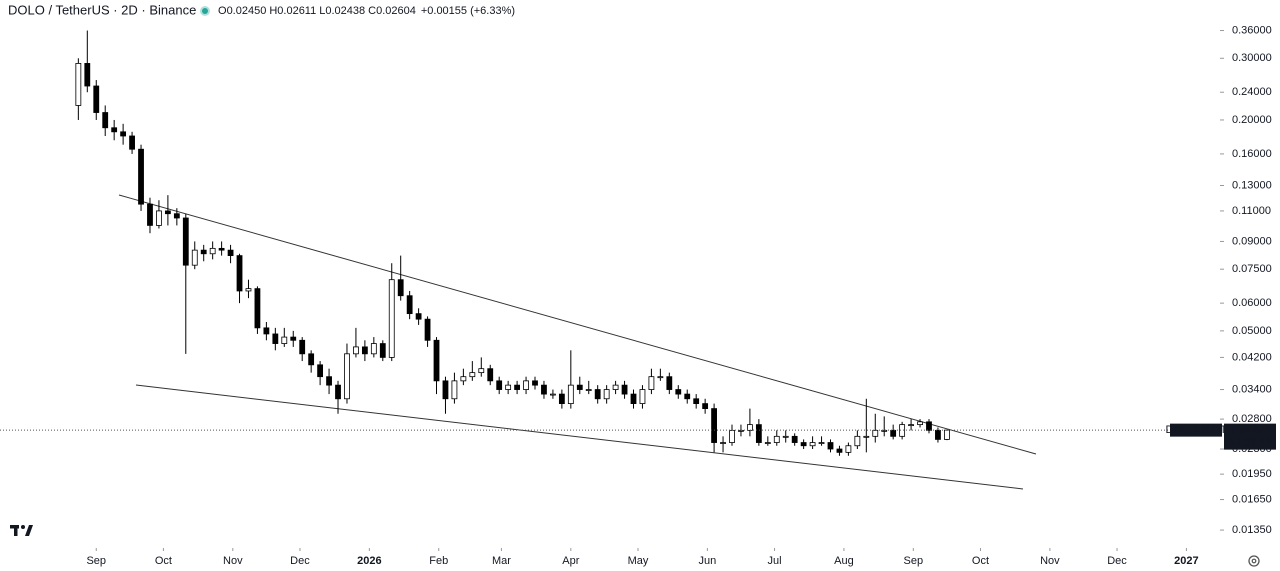 This screenshot has width=1280, height=571. Describe the element at coordinates (1252, 419) in the screenshot. I see `y-tick-label: 0.02800` at that location.